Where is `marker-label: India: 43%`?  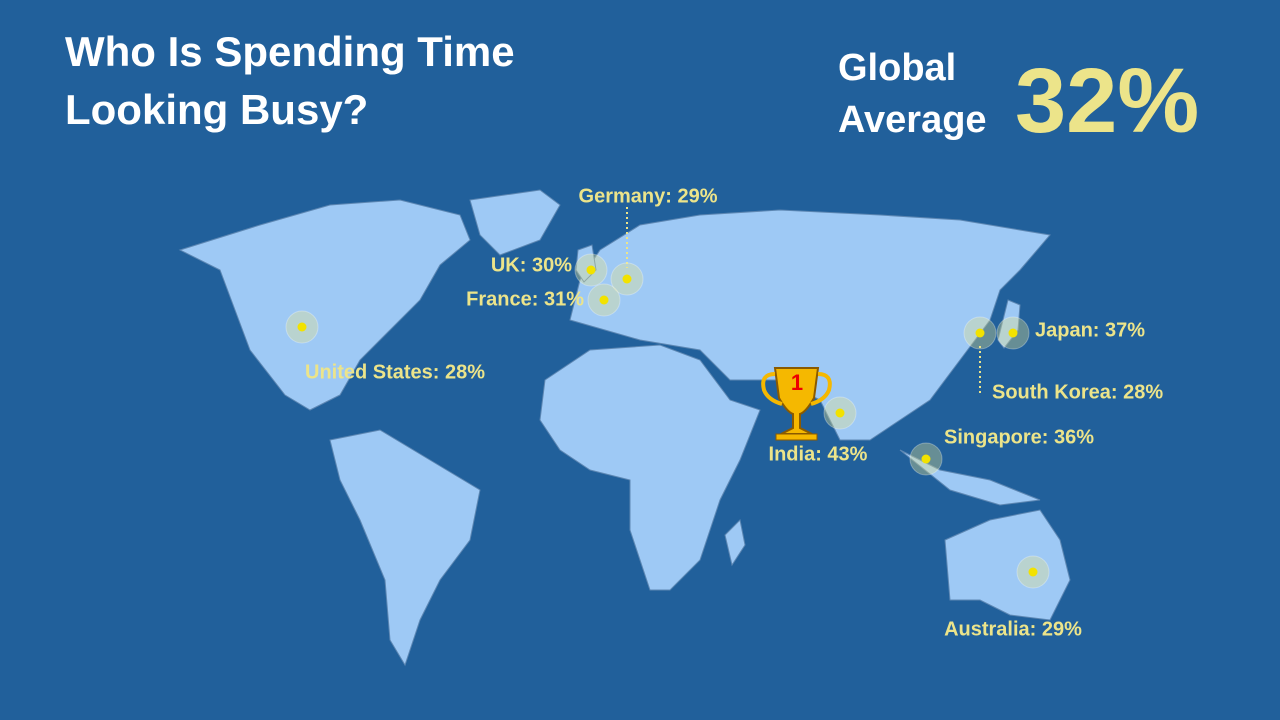 marker-label: India: 43% is located at coordinates (818, 454).